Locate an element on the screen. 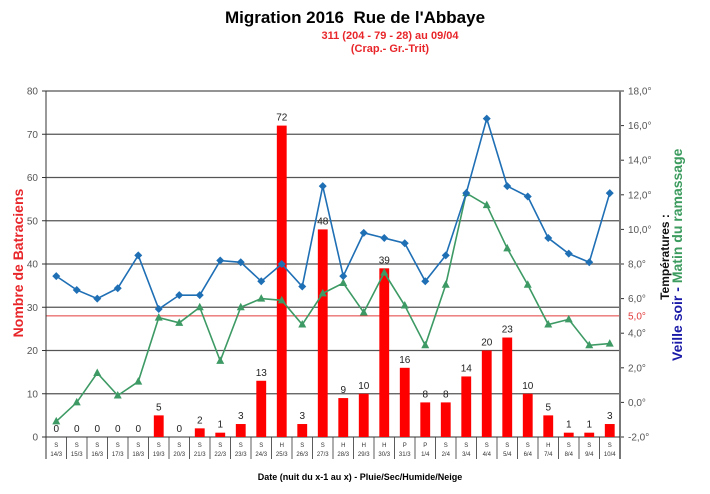  bar-value-label: 2 is located at coordinates (200, 420).